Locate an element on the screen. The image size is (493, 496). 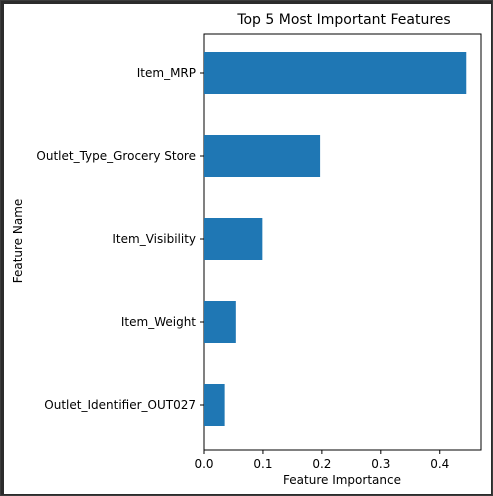
x-tick-label: 0.2 is located at coordinates (321, 464).